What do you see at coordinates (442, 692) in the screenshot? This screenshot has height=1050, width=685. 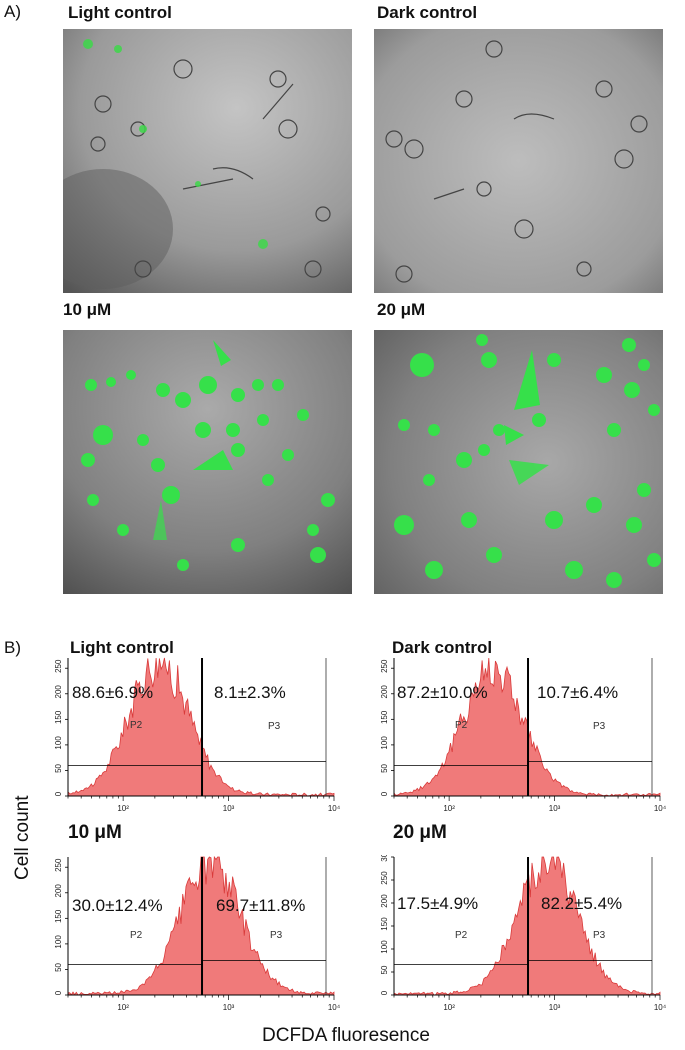 I see `percent-left-dark-control: 87.2±10.0%` at bounding box center [442, 692].